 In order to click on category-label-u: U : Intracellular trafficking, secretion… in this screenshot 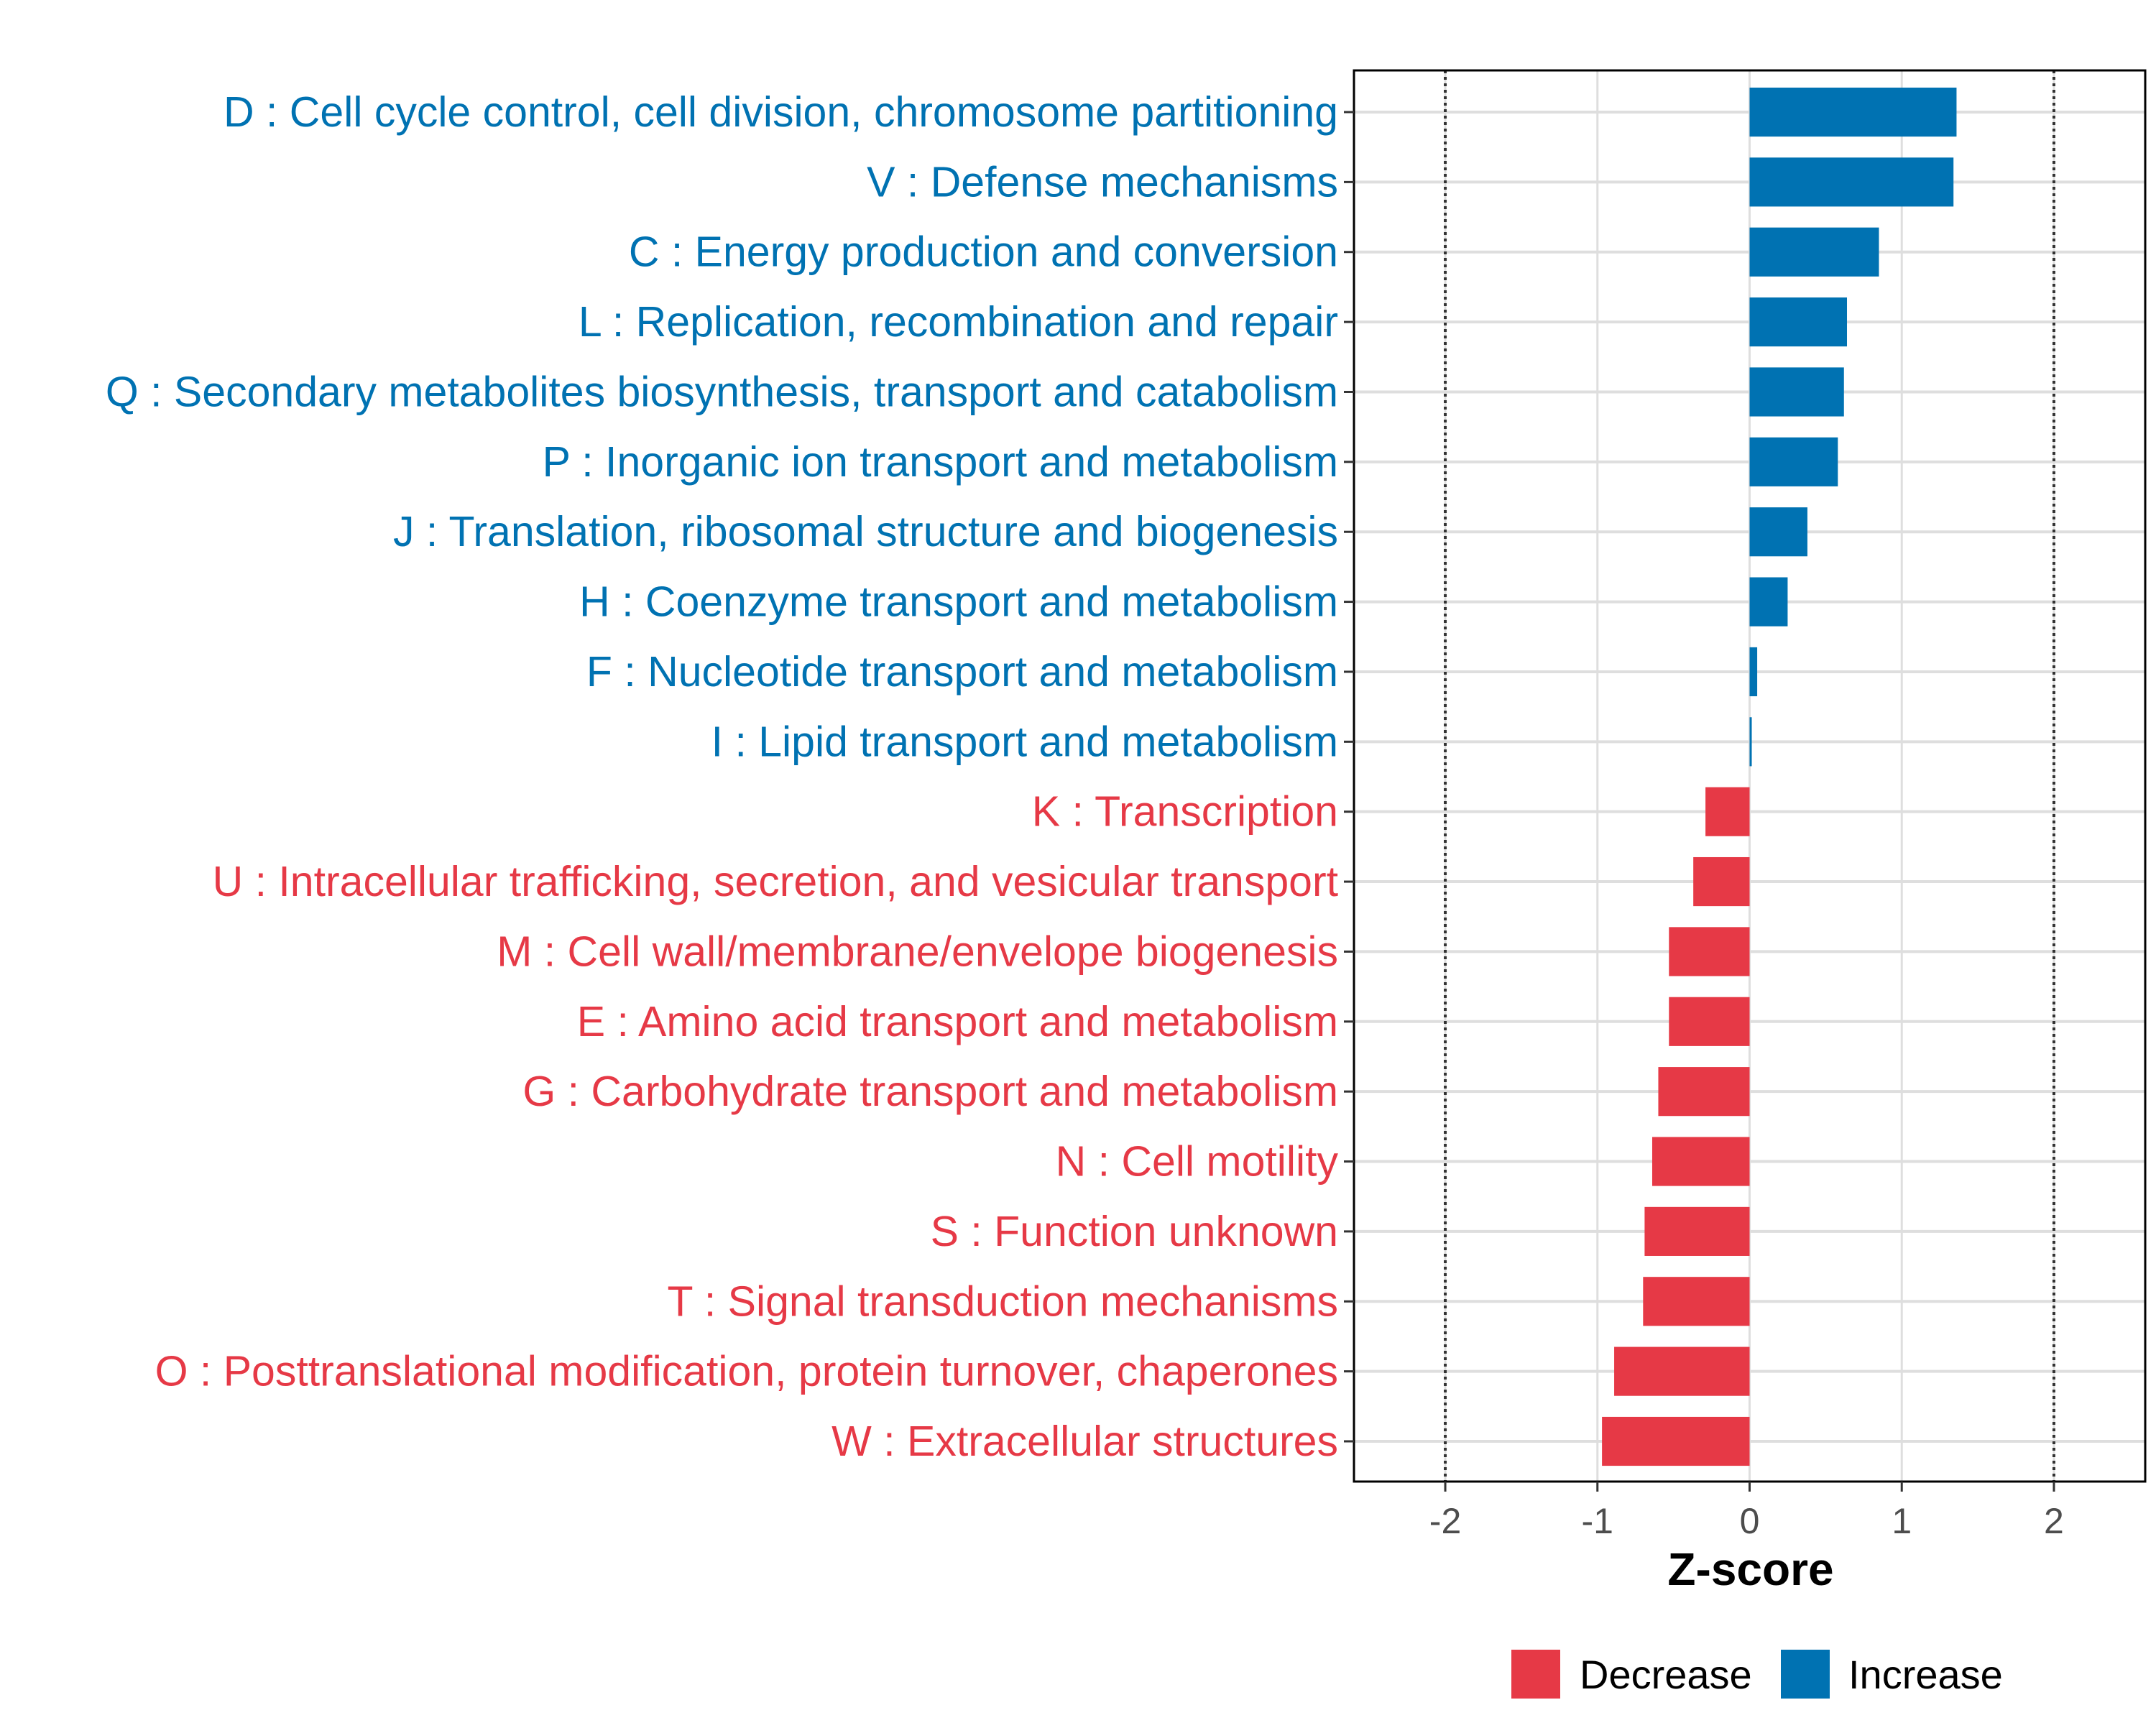, I will do `click(775, 881)`.